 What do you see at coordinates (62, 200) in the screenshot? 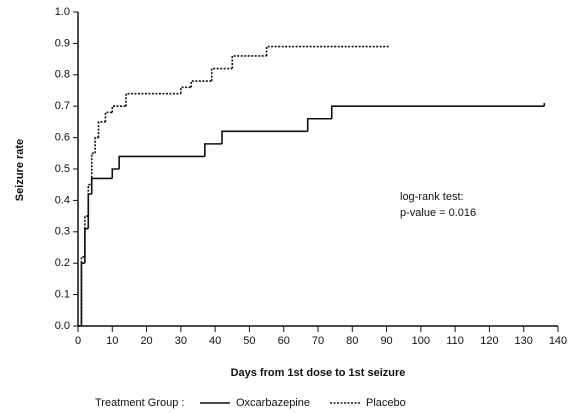
I see `y-tick-label: 0.4` at bounding box center [62, 200].